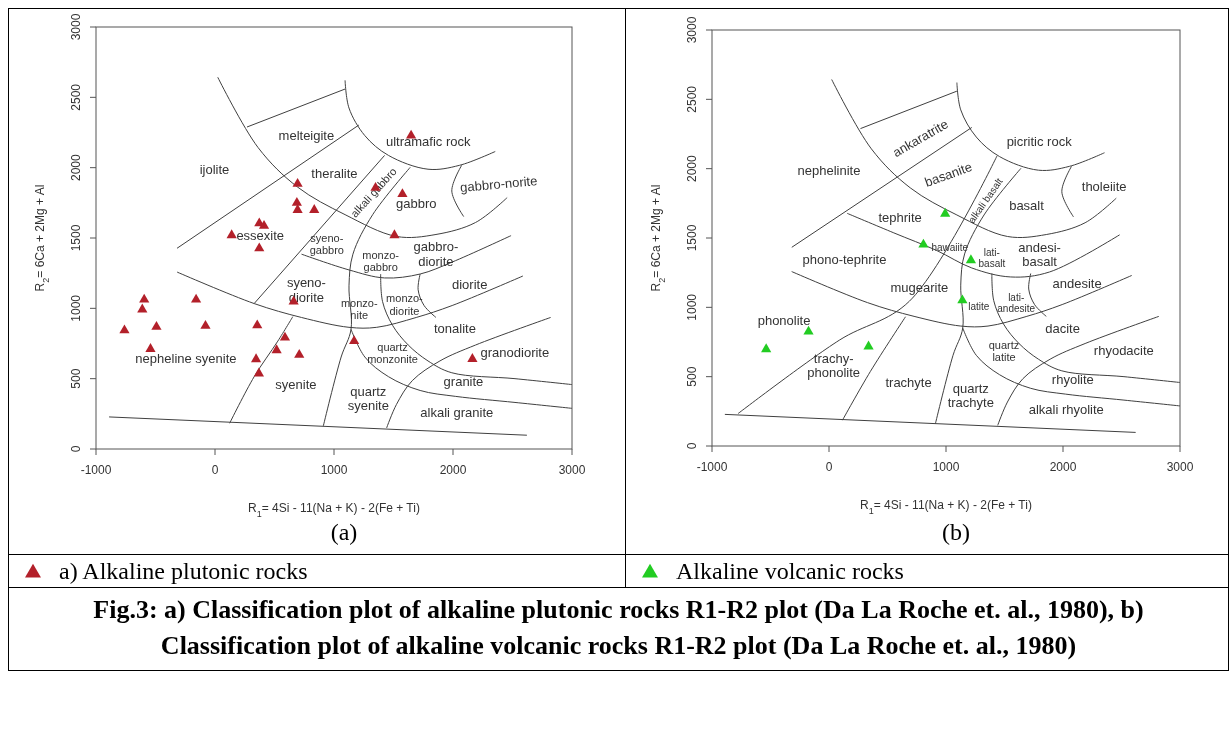 The image size is (1231, 747). I want to click on annotation: rhyolite, so click(1072, 379).